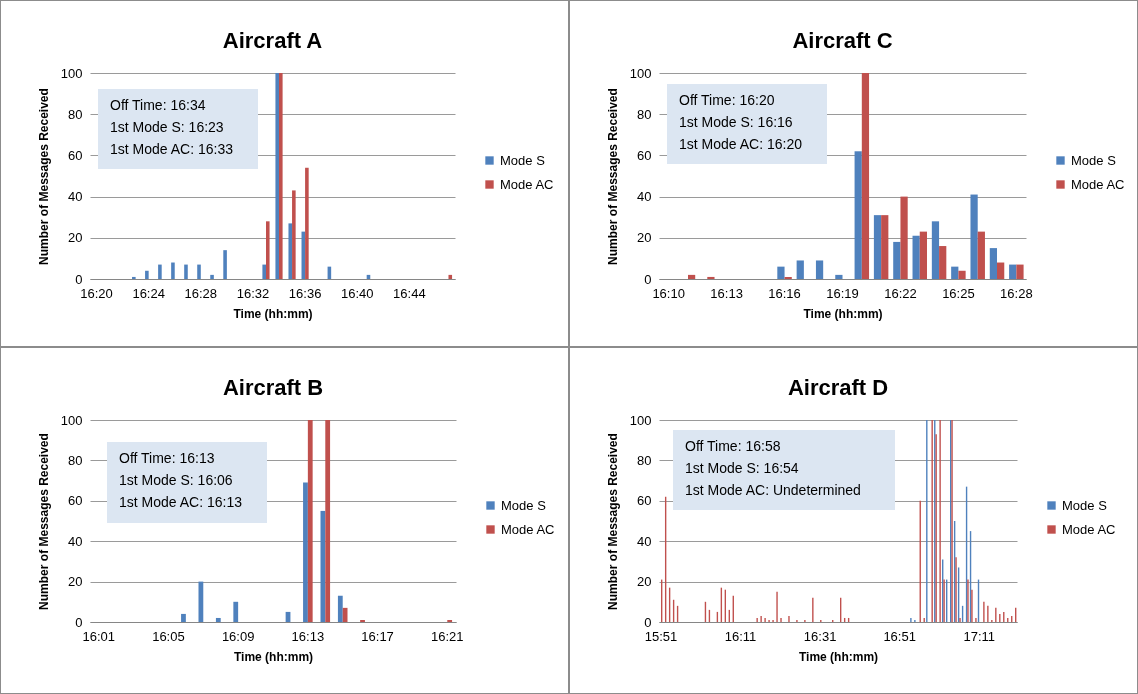 The image size is (1138, 694). What do you see at coordinates (784, 293) in the screenshot?
I see `x-tick-label: 16:16` at bounding box center [784, 293].